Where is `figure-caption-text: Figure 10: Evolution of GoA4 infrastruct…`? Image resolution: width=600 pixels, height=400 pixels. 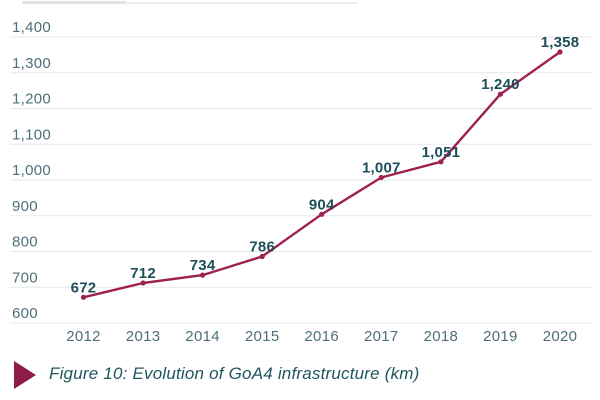
figure-caption-text: Figure 10: Evolution of GoA4 infrastruct… is located at coordinates (234, 373).